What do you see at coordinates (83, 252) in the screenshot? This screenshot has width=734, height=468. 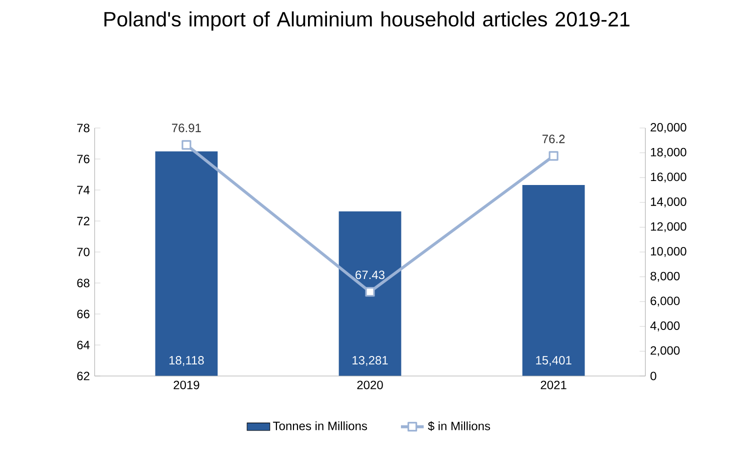 I see `y-tick-label: 70` at bounding box center [83, 252].